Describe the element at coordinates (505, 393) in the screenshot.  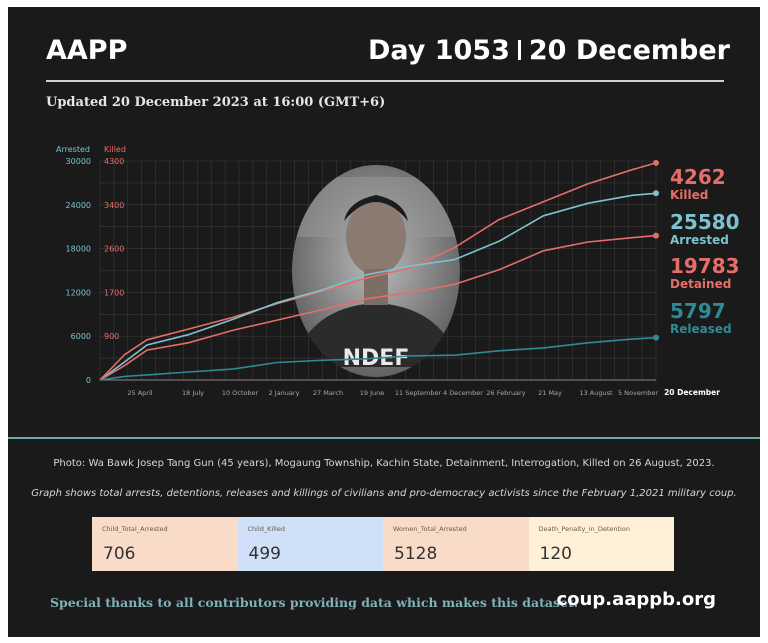
I see `x-tick-label: 26 February` at that location.